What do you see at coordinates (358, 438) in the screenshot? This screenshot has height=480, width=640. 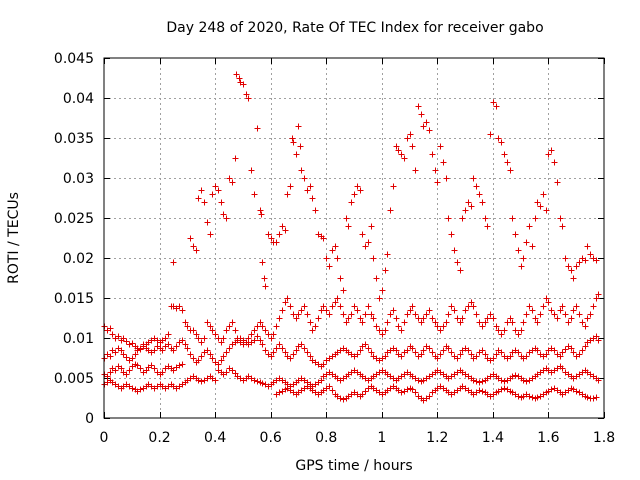 I see `x-tick-labels: 0 0.2 0.4 0.6 0.8 1 1.2 1.4 1.6 1.8` at bounding box center [358, 438].